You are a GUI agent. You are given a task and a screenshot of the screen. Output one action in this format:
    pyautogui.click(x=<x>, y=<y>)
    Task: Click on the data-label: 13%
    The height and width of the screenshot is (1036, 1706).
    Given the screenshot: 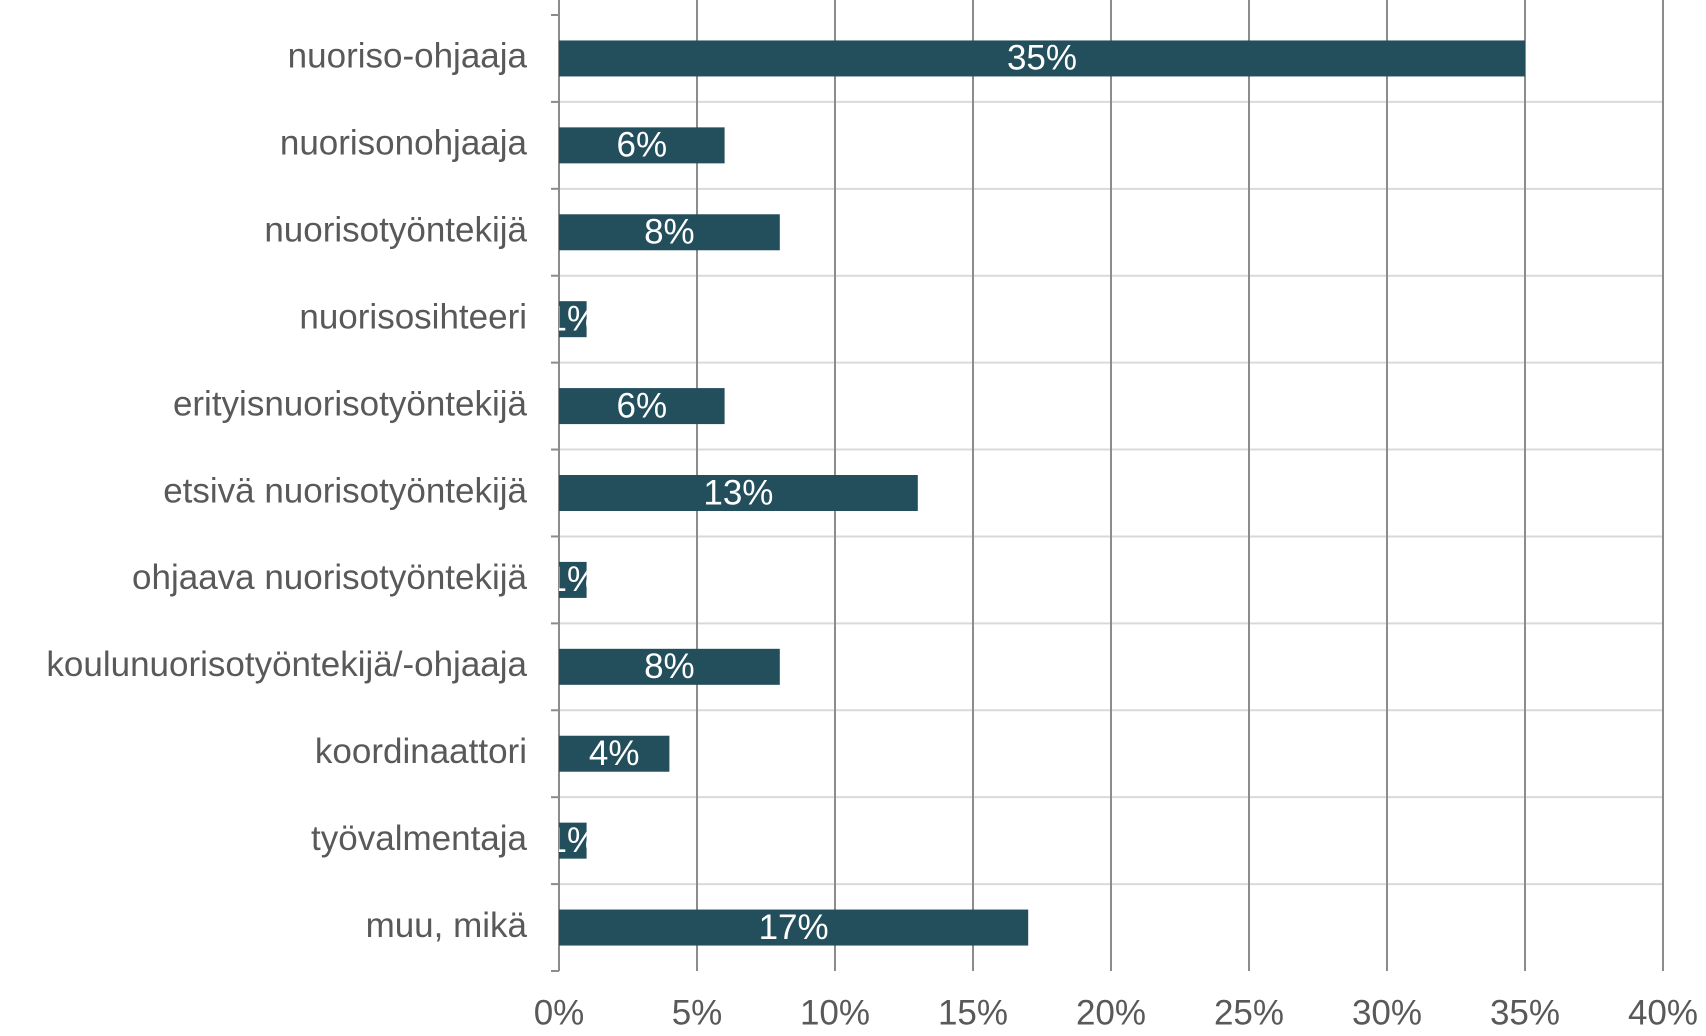 What is the action you would take?
    pyautogui.click(x=738, y=492)
    